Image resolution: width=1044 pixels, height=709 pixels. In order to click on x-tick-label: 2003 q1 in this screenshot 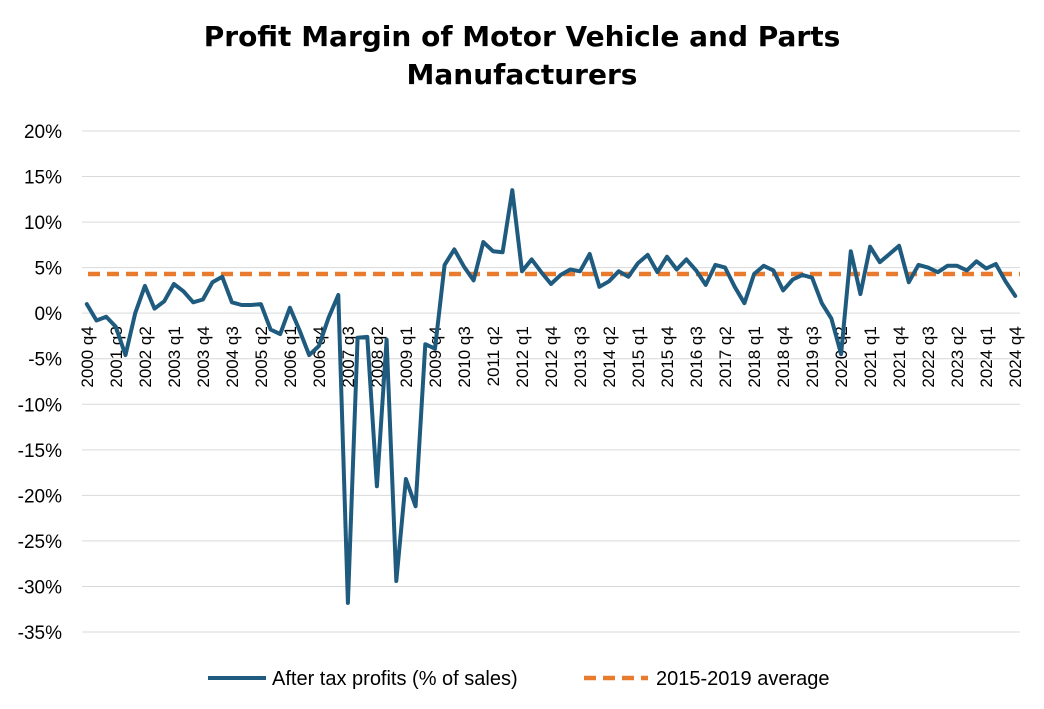, I will do `click(174, 356)`.